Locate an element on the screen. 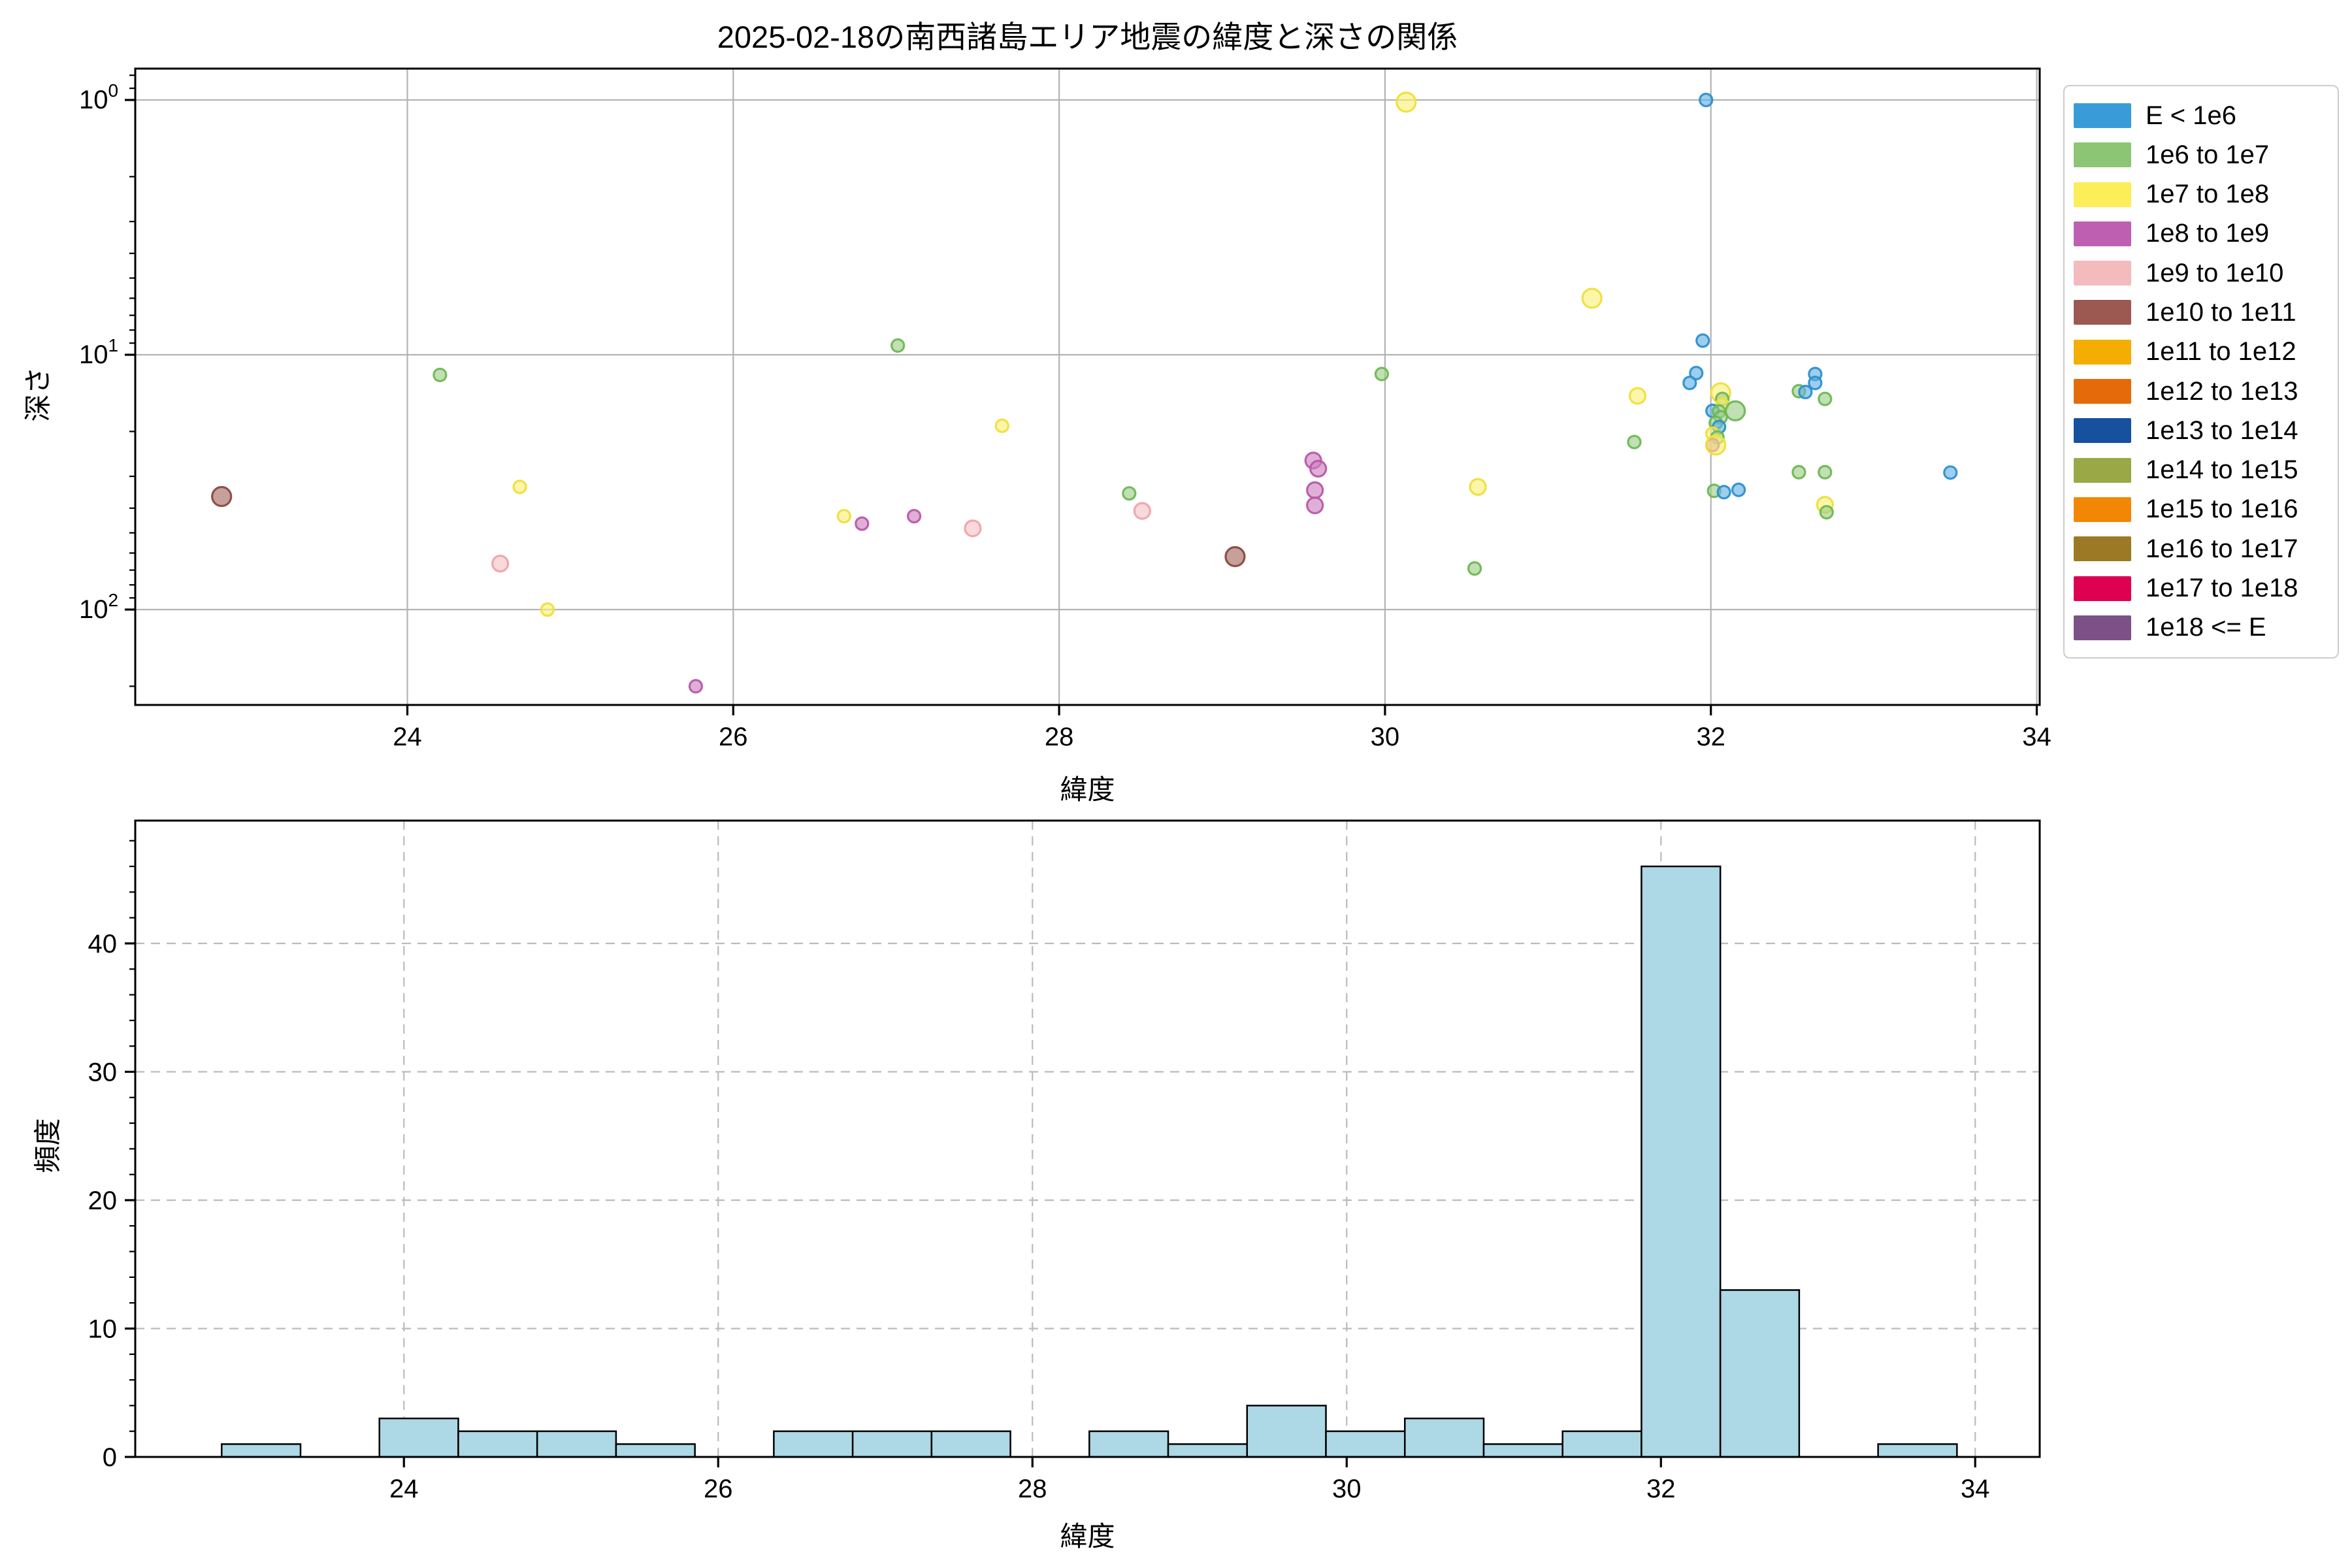 The width and height of the screenshot is (2352, 1568). legend-item-label: 1e6 to 1e7 is located at coordinates (2208, 154).